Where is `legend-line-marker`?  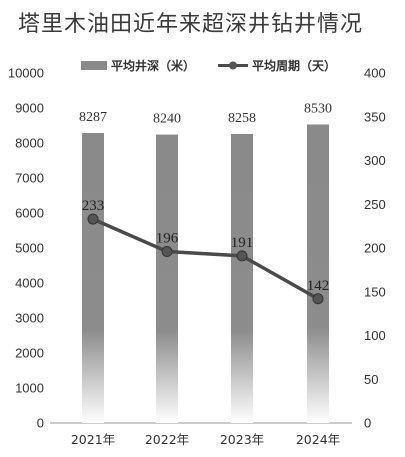
legend-line-marker is located at coordinates (233, 65).